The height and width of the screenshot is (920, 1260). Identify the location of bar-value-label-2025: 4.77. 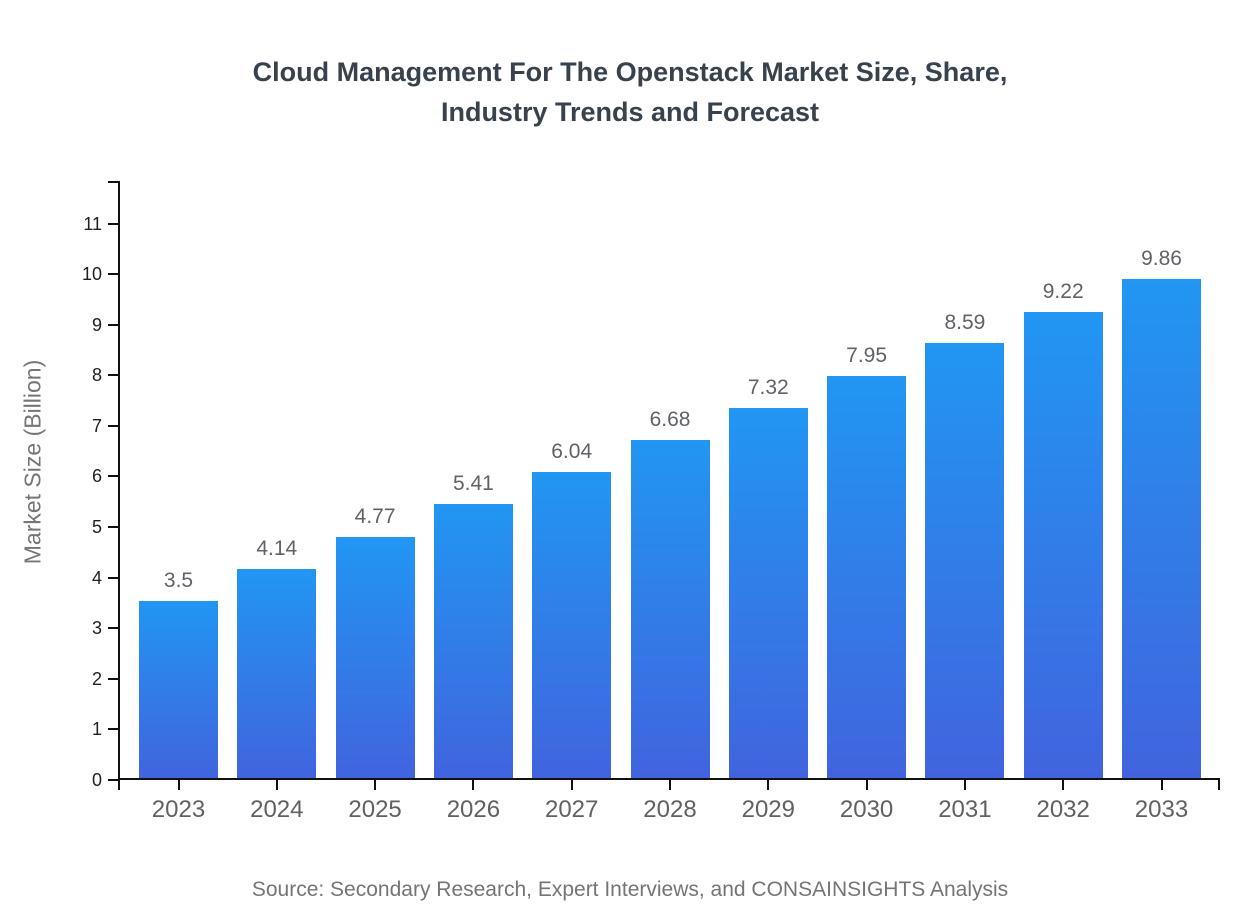
(375, 516).